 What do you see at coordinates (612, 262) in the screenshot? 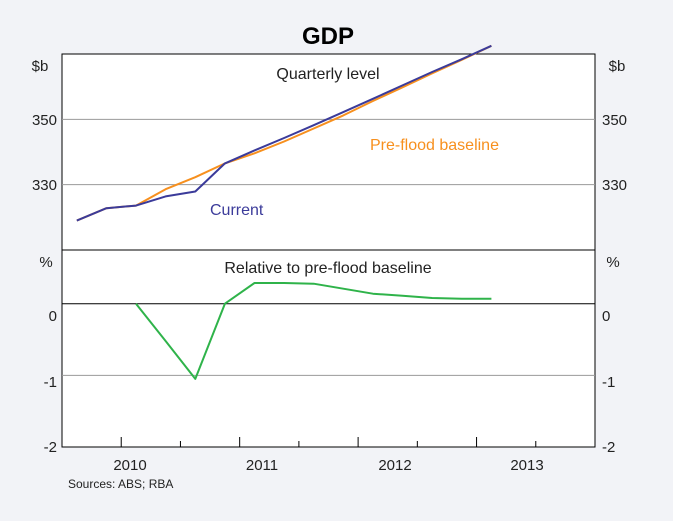
I see `bottom-right-unit: %` at bounding box center [612, 262].